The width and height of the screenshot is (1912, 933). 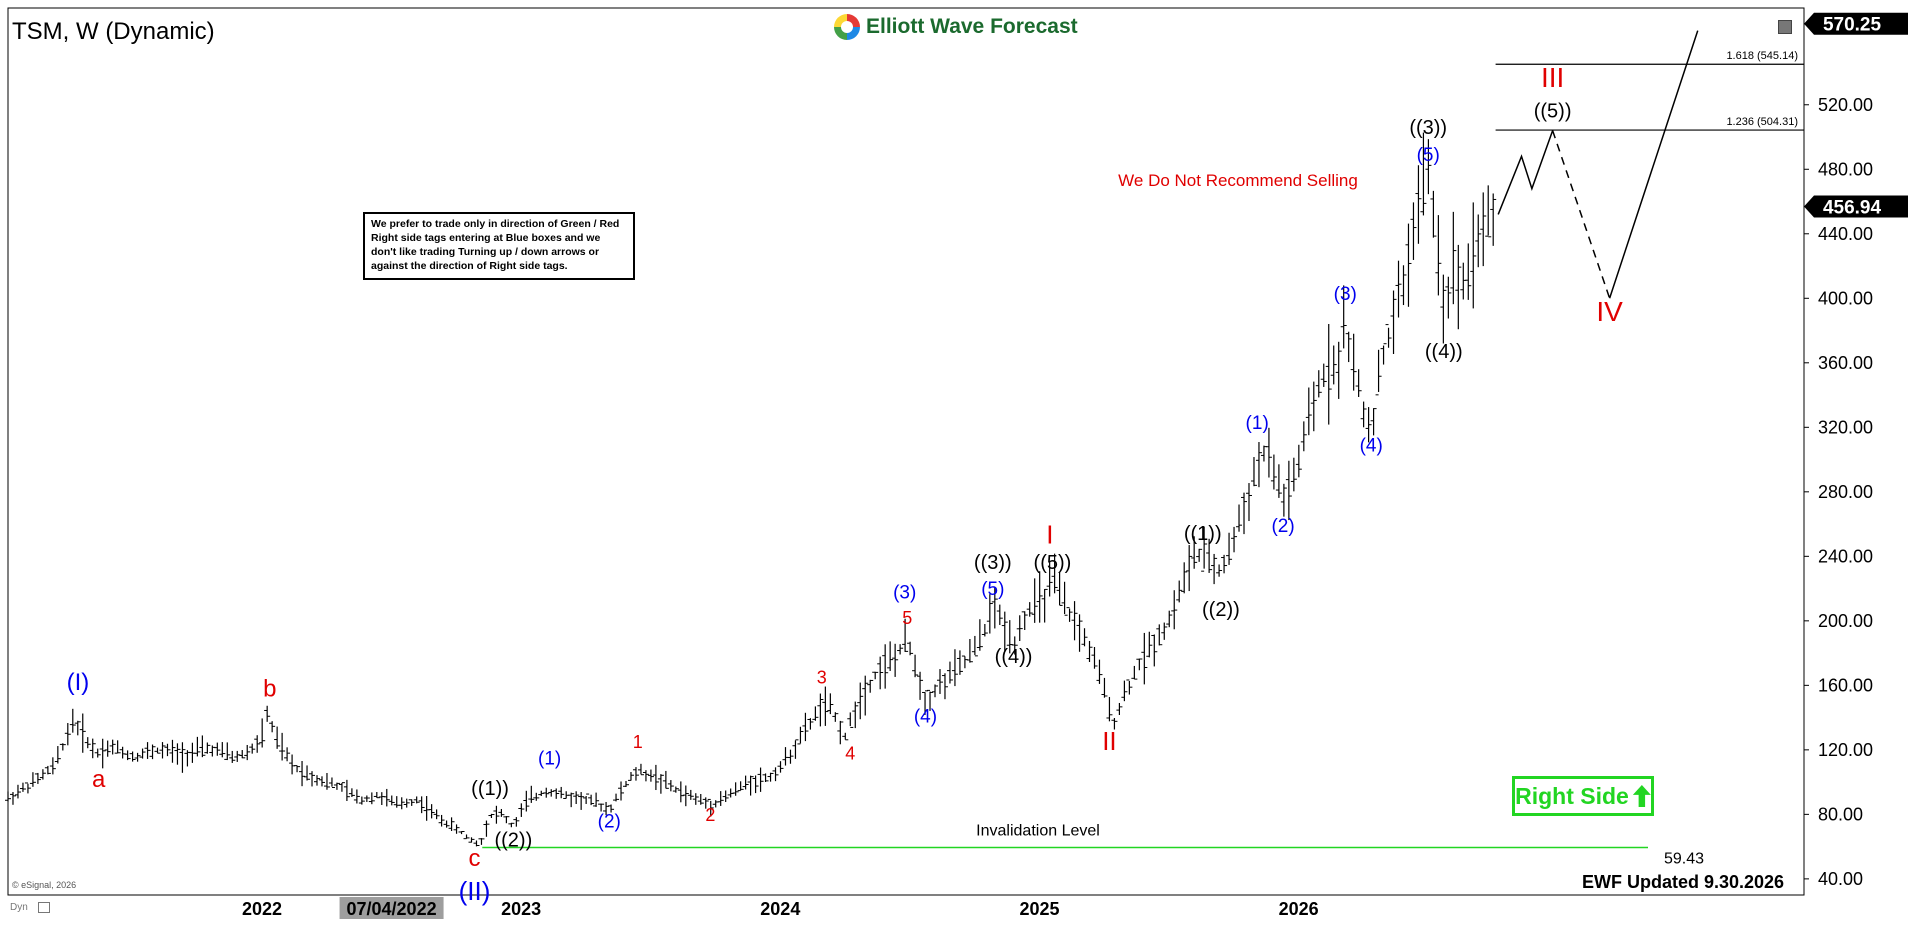 What do you see at coordinates (1109, 741) in the screenshot?
I see `wave-label: II` at bounding box center [1109, 741].